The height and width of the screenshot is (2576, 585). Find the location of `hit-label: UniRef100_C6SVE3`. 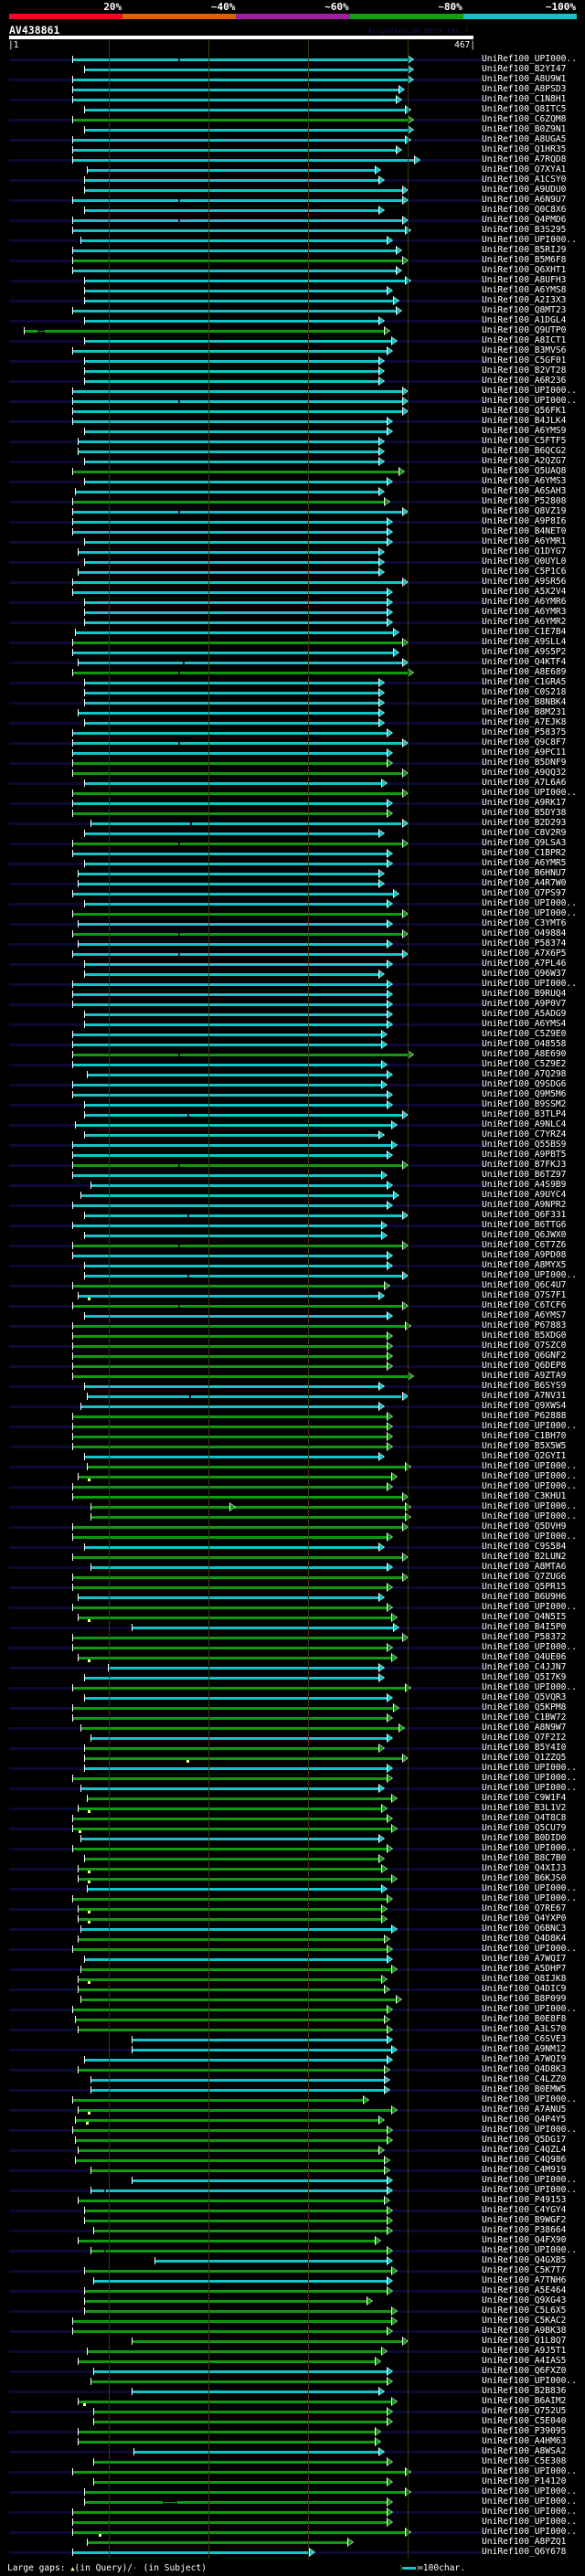

hit-label: UniRef100_C6SVE3 is located at coordinates (524, 2039).